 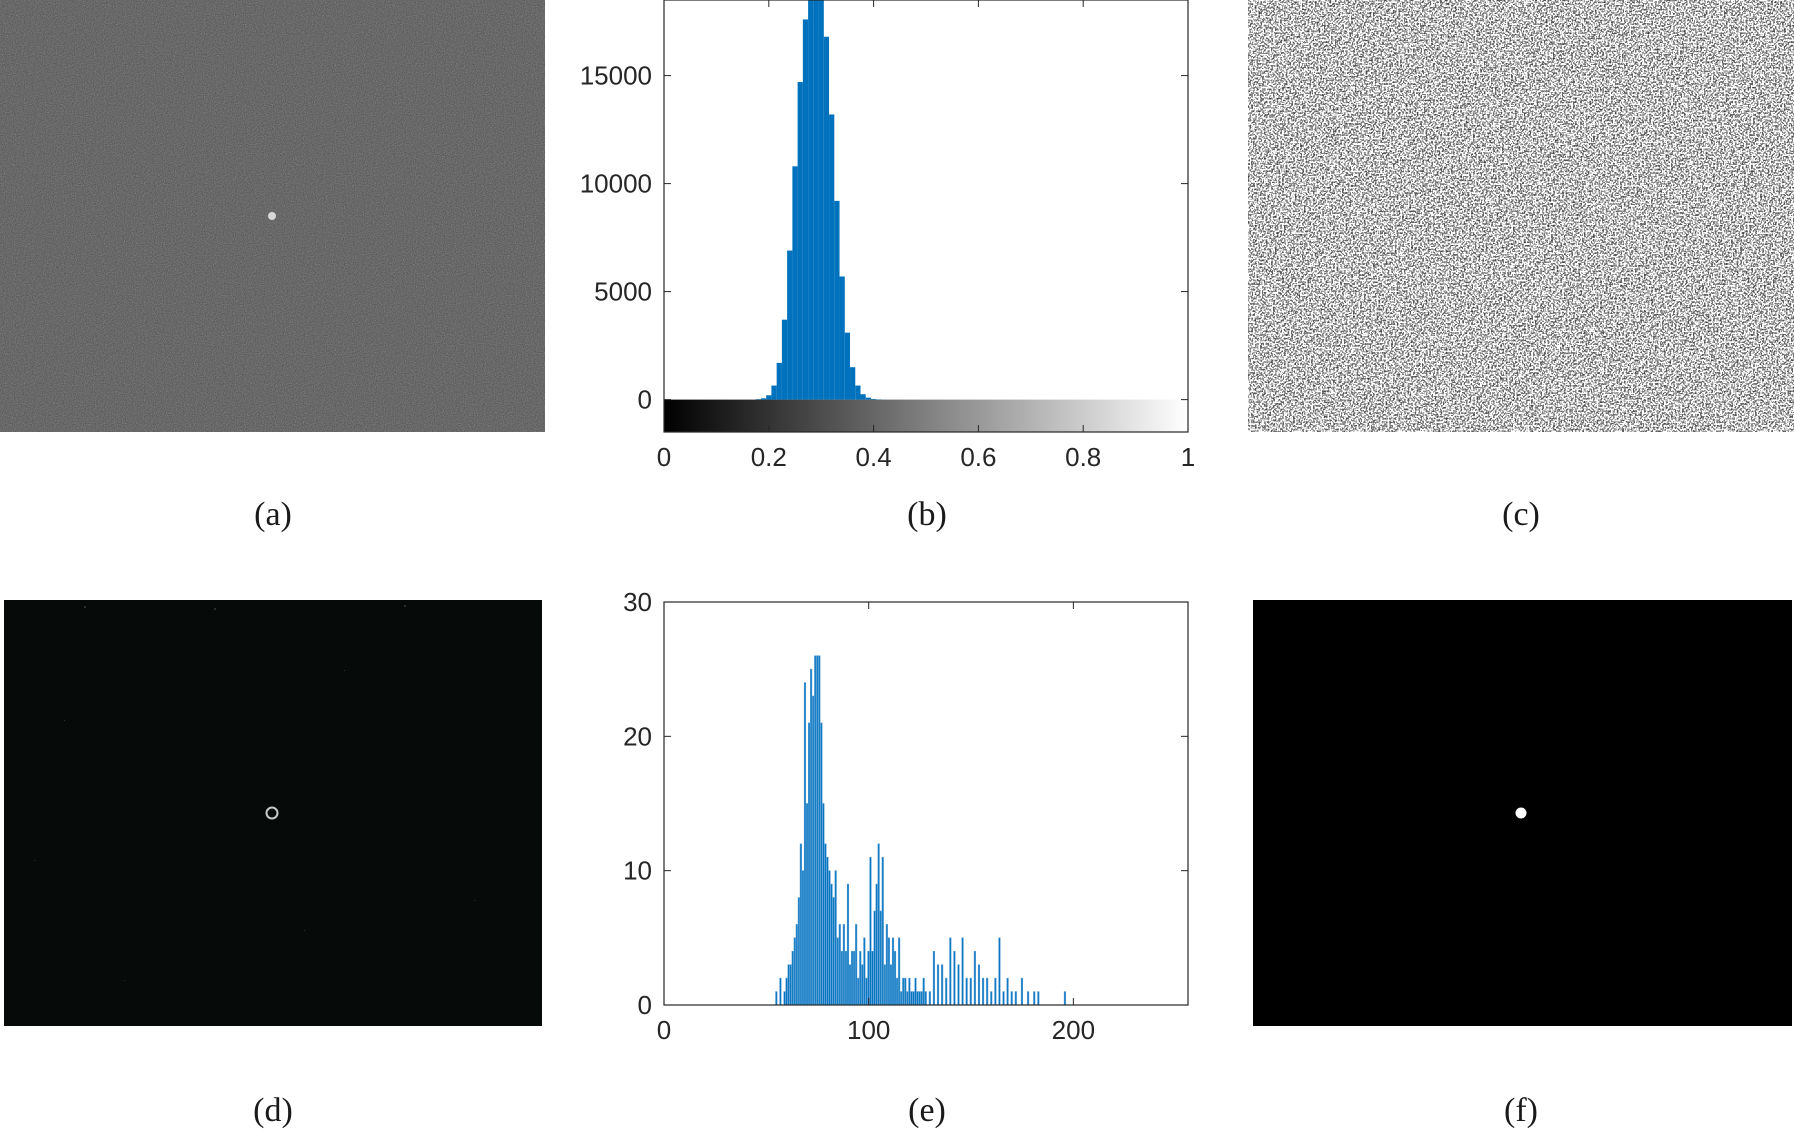 I want to click on panel-d-background, so click(x=273, y=813).